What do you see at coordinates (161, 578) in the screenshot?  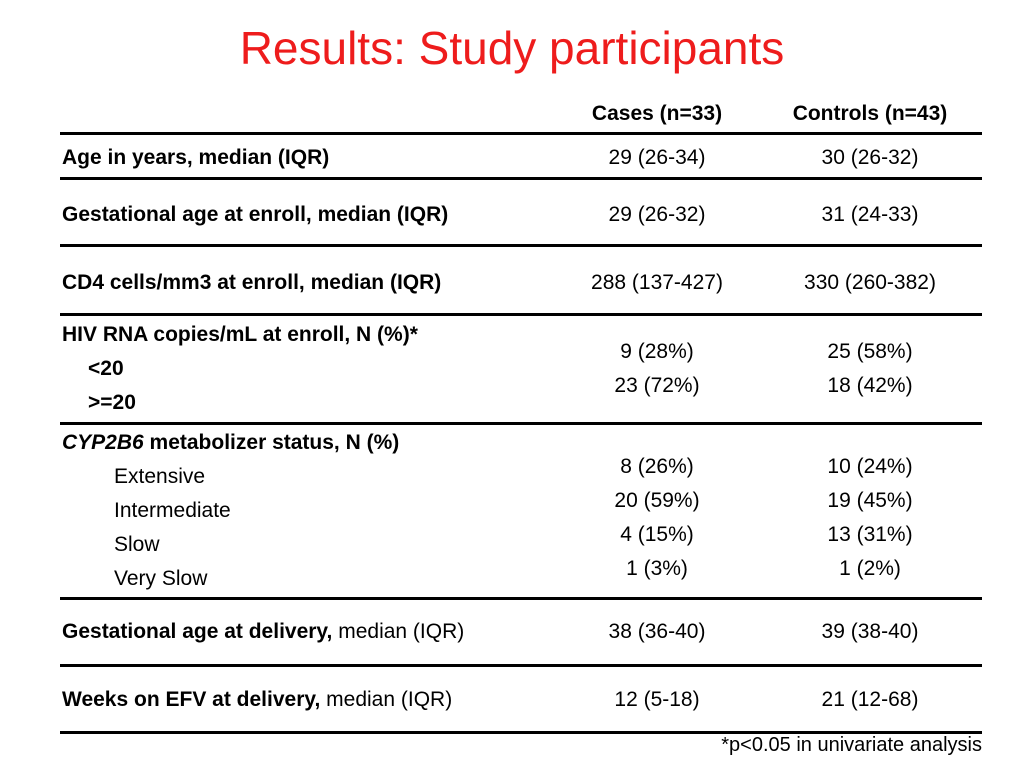 I see `sub-label: Very Slow` at bounding box center [161, 578].